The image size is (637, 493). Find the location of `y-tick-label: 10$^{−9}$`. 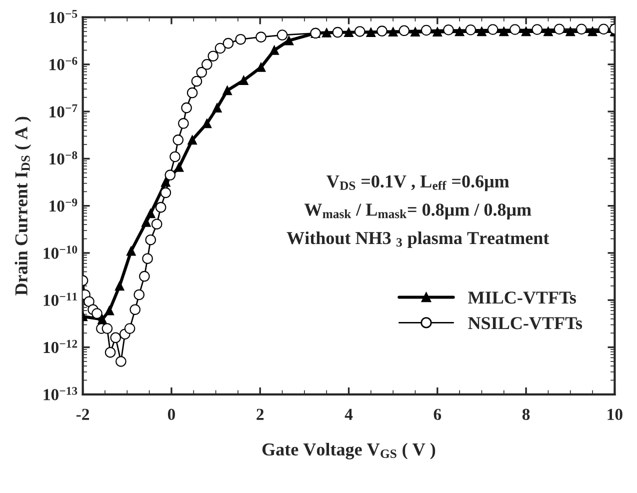

y-tick-label: 10$^{−9}$ is located at coordinates (64, 205).